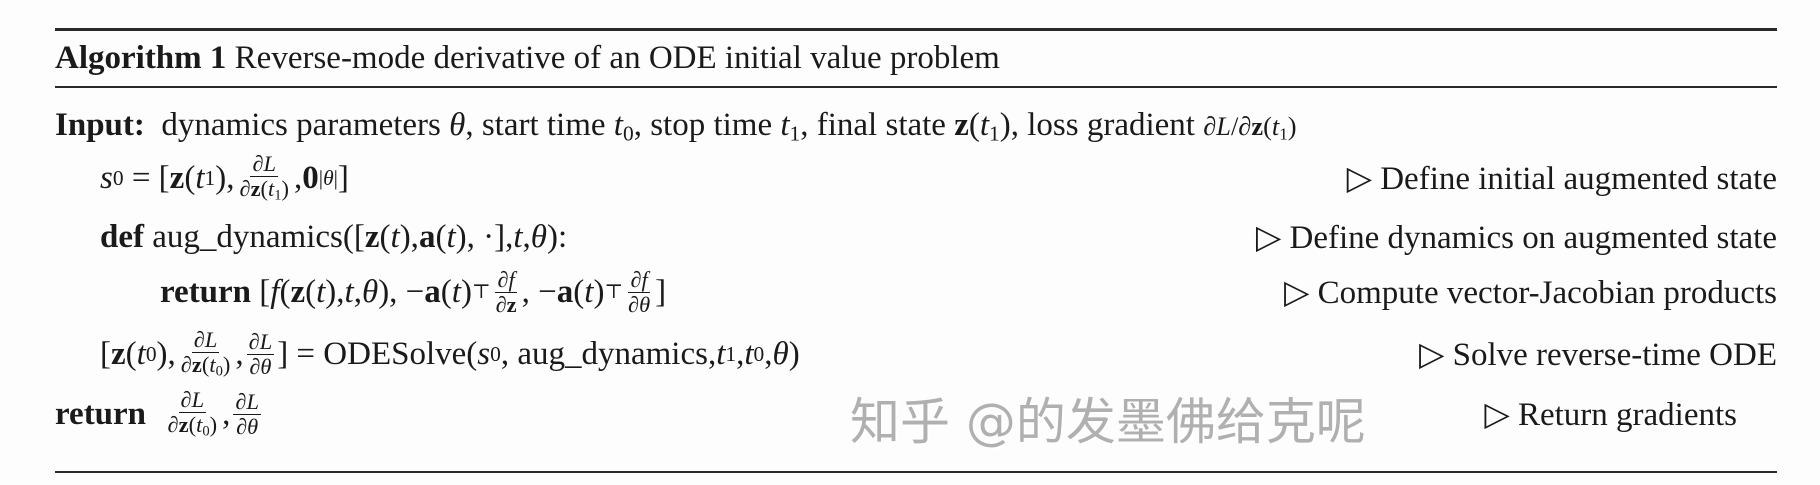 The image size is (1820, 485). What do you see at coordinates (1516, 238) in the screenshot?
I see `line-comment: ▷ Define dynamics on augmented state` at bounding box center [1516, 238].